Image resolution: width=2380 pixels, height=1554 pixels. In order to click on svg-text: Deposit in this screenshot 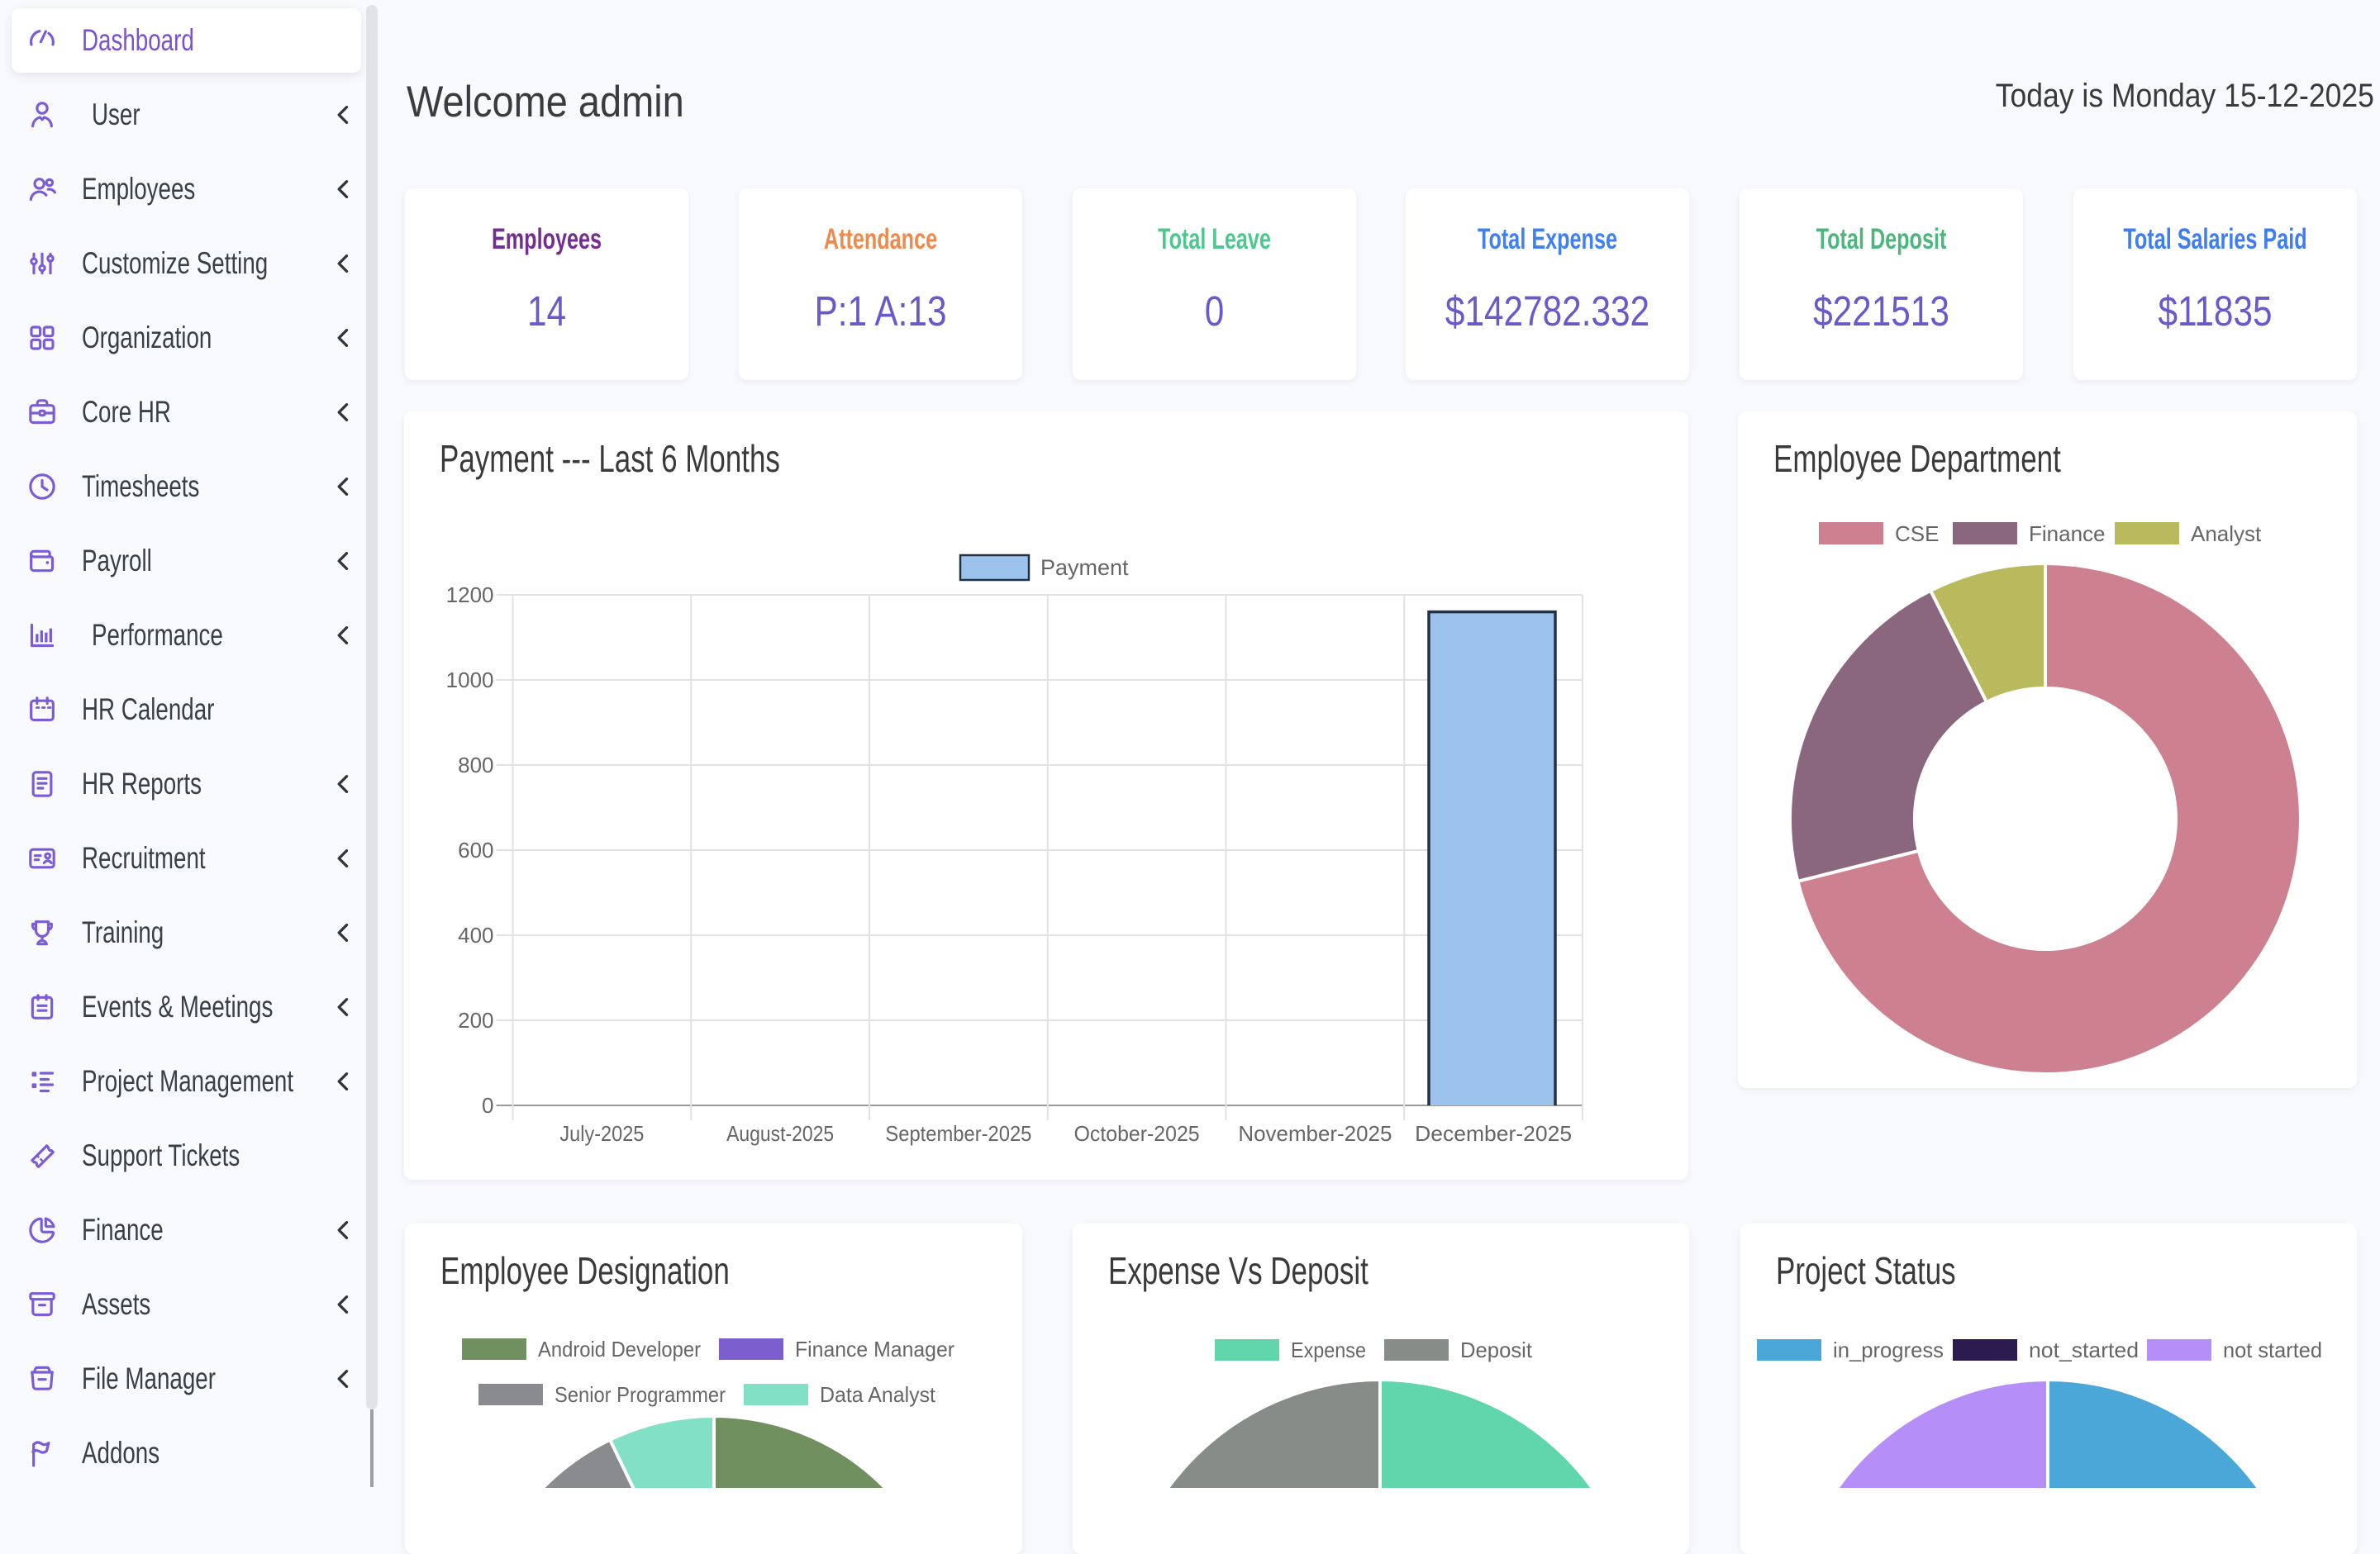, I will do `click(1496, 1350)`.